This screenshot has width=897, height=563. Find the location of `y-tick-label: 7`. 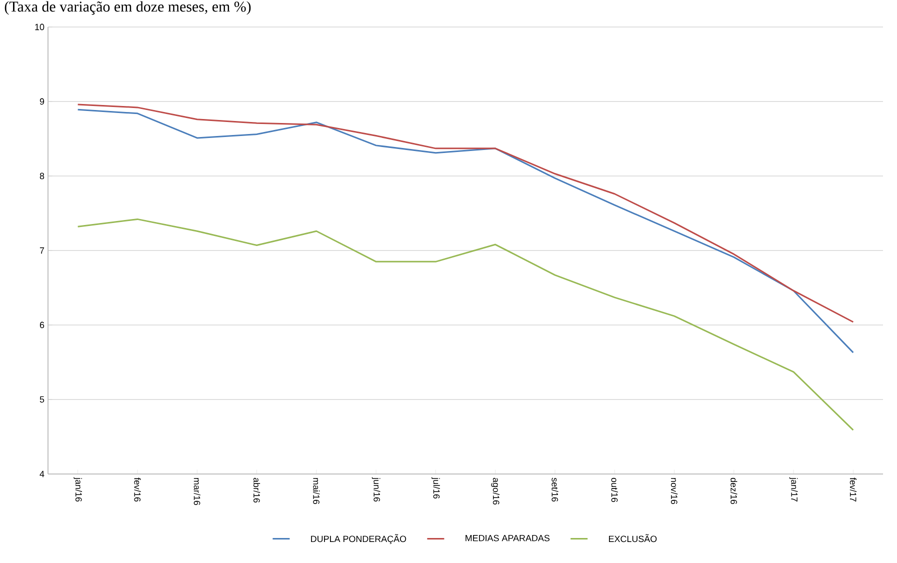

y-tick-label: 7 is located at coordinates (42, 250).